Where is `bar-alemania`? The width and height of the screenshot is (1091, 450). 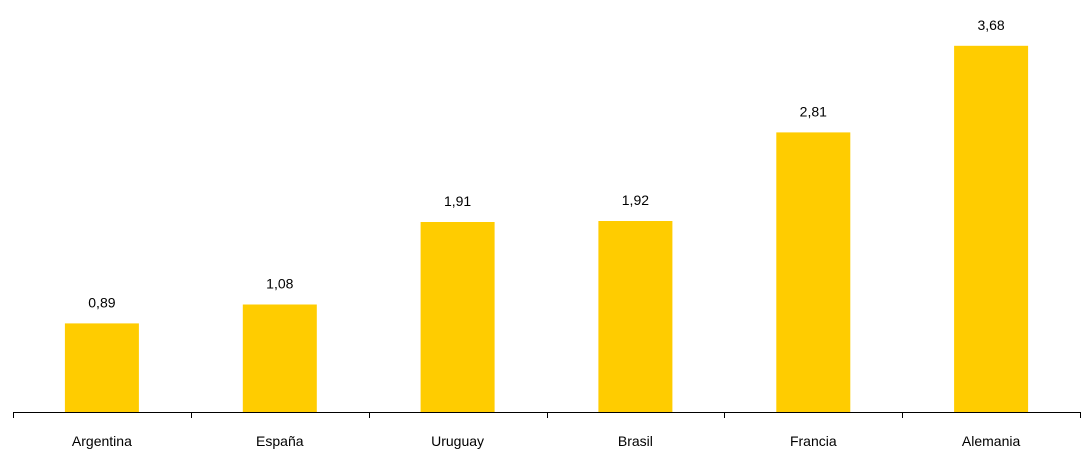 bar-alemania is located at coordinates (991, 229).